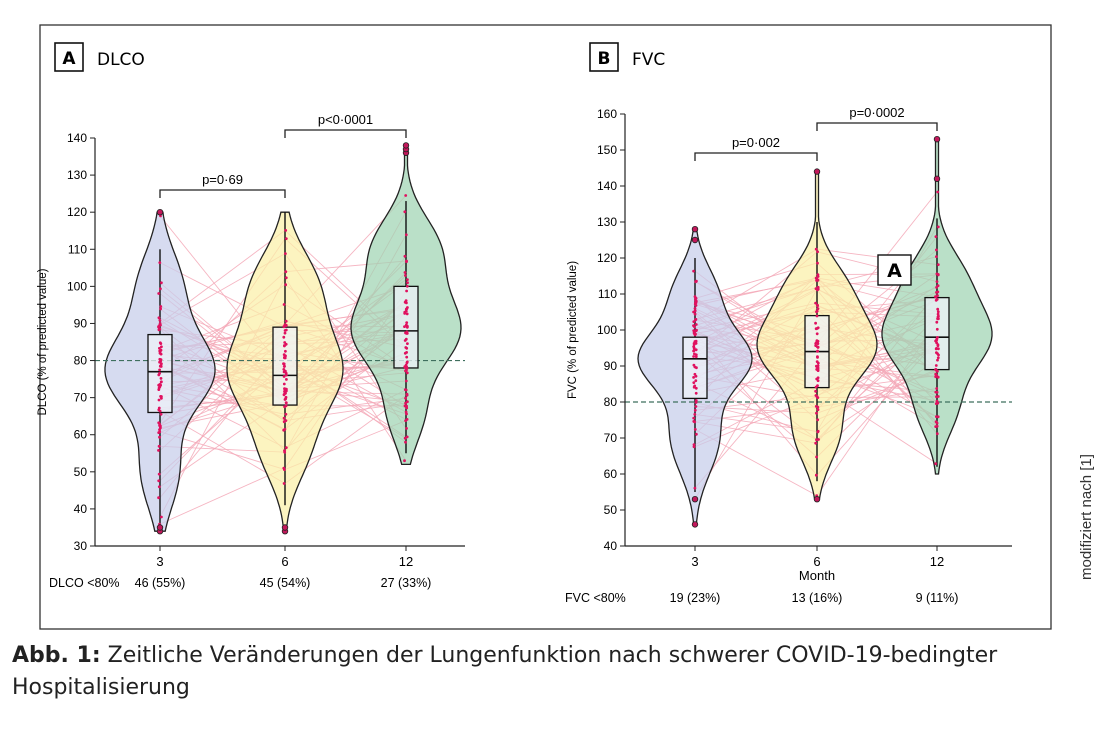 The width and height of the screenshot is (1100, 730). Describe the element at coordinates (81, 398) in the screenshot. I see `y-tick-label: 70` at that location.